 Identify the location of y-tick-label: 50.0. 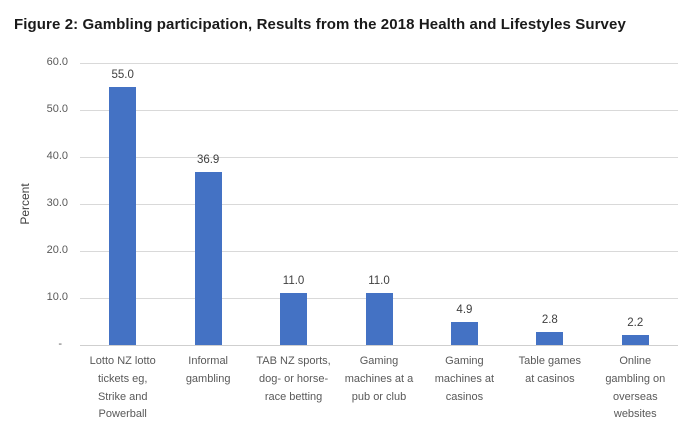
(57, 109).